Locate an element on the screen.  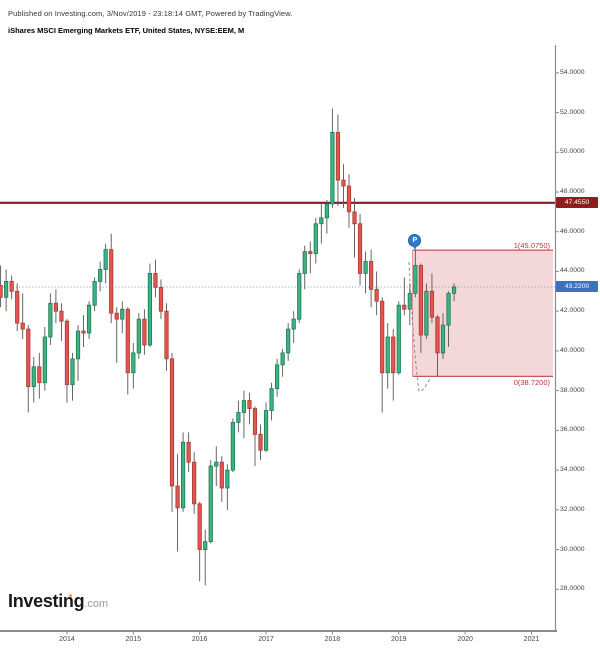
fib-level-0-label: 0(38.7200) is located at coordinates (531, 382).